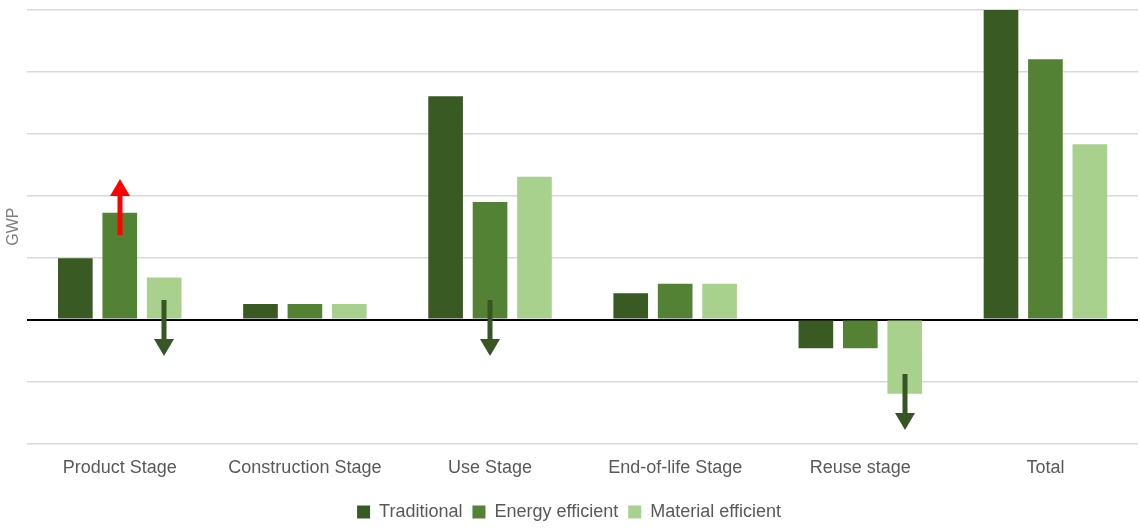 This screenshot has height=531, width=1140. I want to click on legend-label: Energy efficient, so click(556, 510).